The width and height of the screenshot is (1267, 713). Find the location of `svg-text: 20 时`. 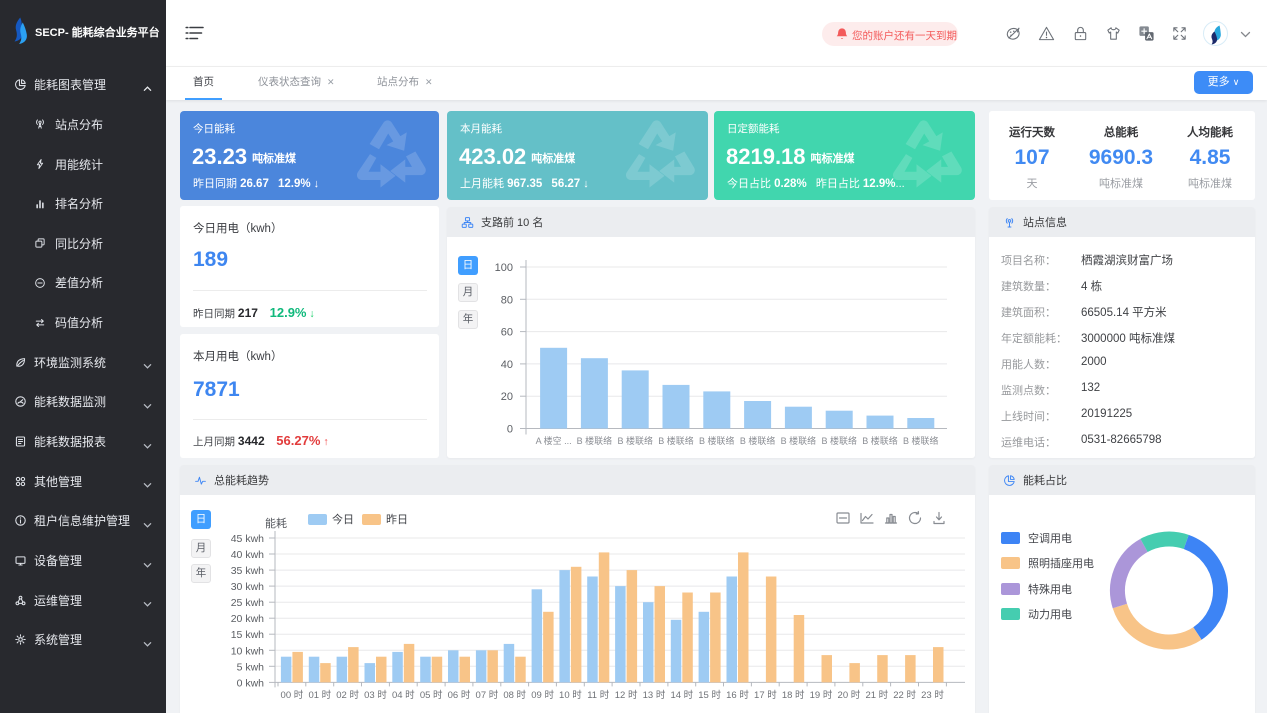

svg-text: 20 时 is located at coordinates (849, 695).